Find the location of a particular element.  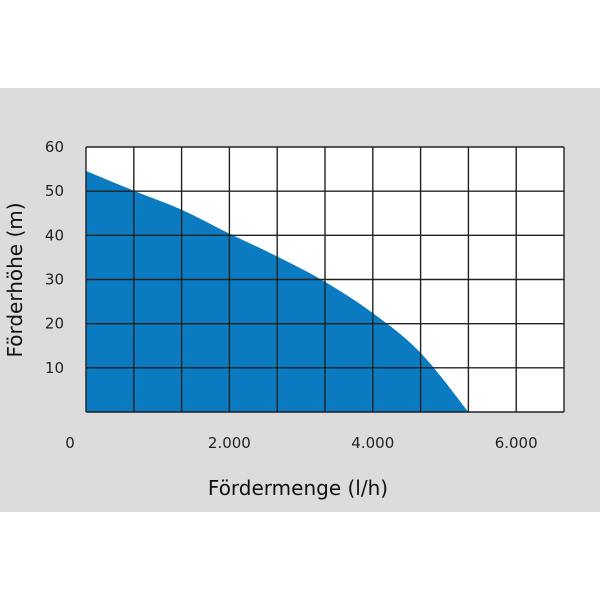

x-tick-label: 4.000 is located at coordinates (372, 443).